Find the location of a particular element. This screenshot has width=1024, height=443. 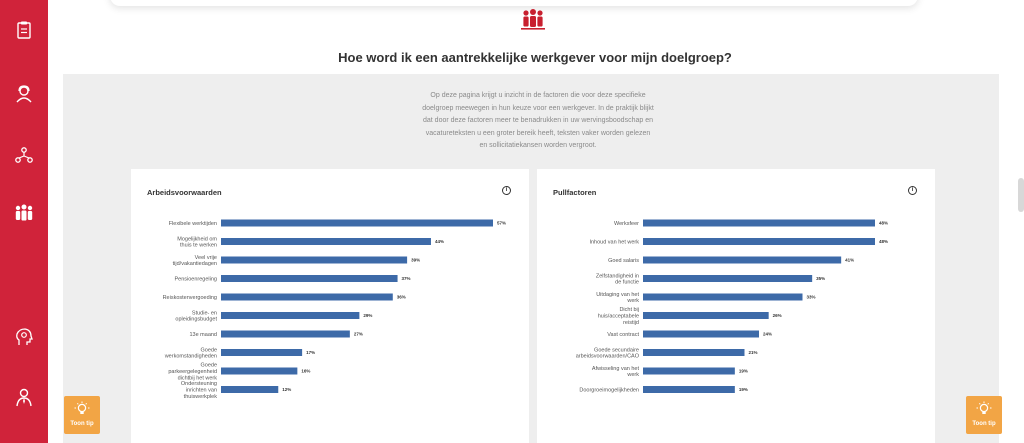

bar-value-label: 21% is located at coordinates (753, 352).